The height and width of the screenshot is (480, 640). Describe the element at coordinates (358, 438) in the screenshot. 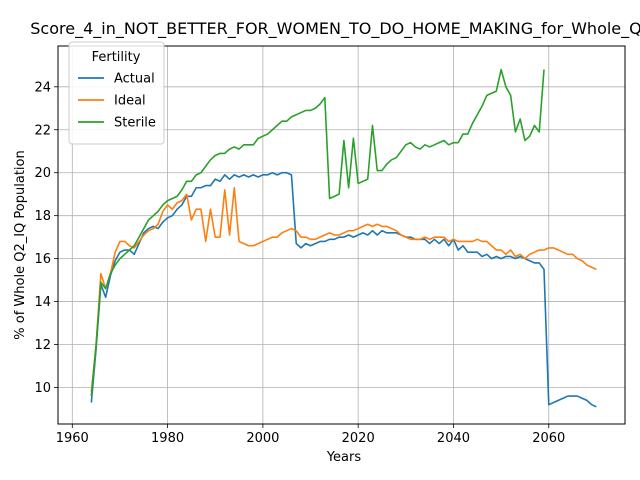

I see `x-tick-label: 2020` at that location.